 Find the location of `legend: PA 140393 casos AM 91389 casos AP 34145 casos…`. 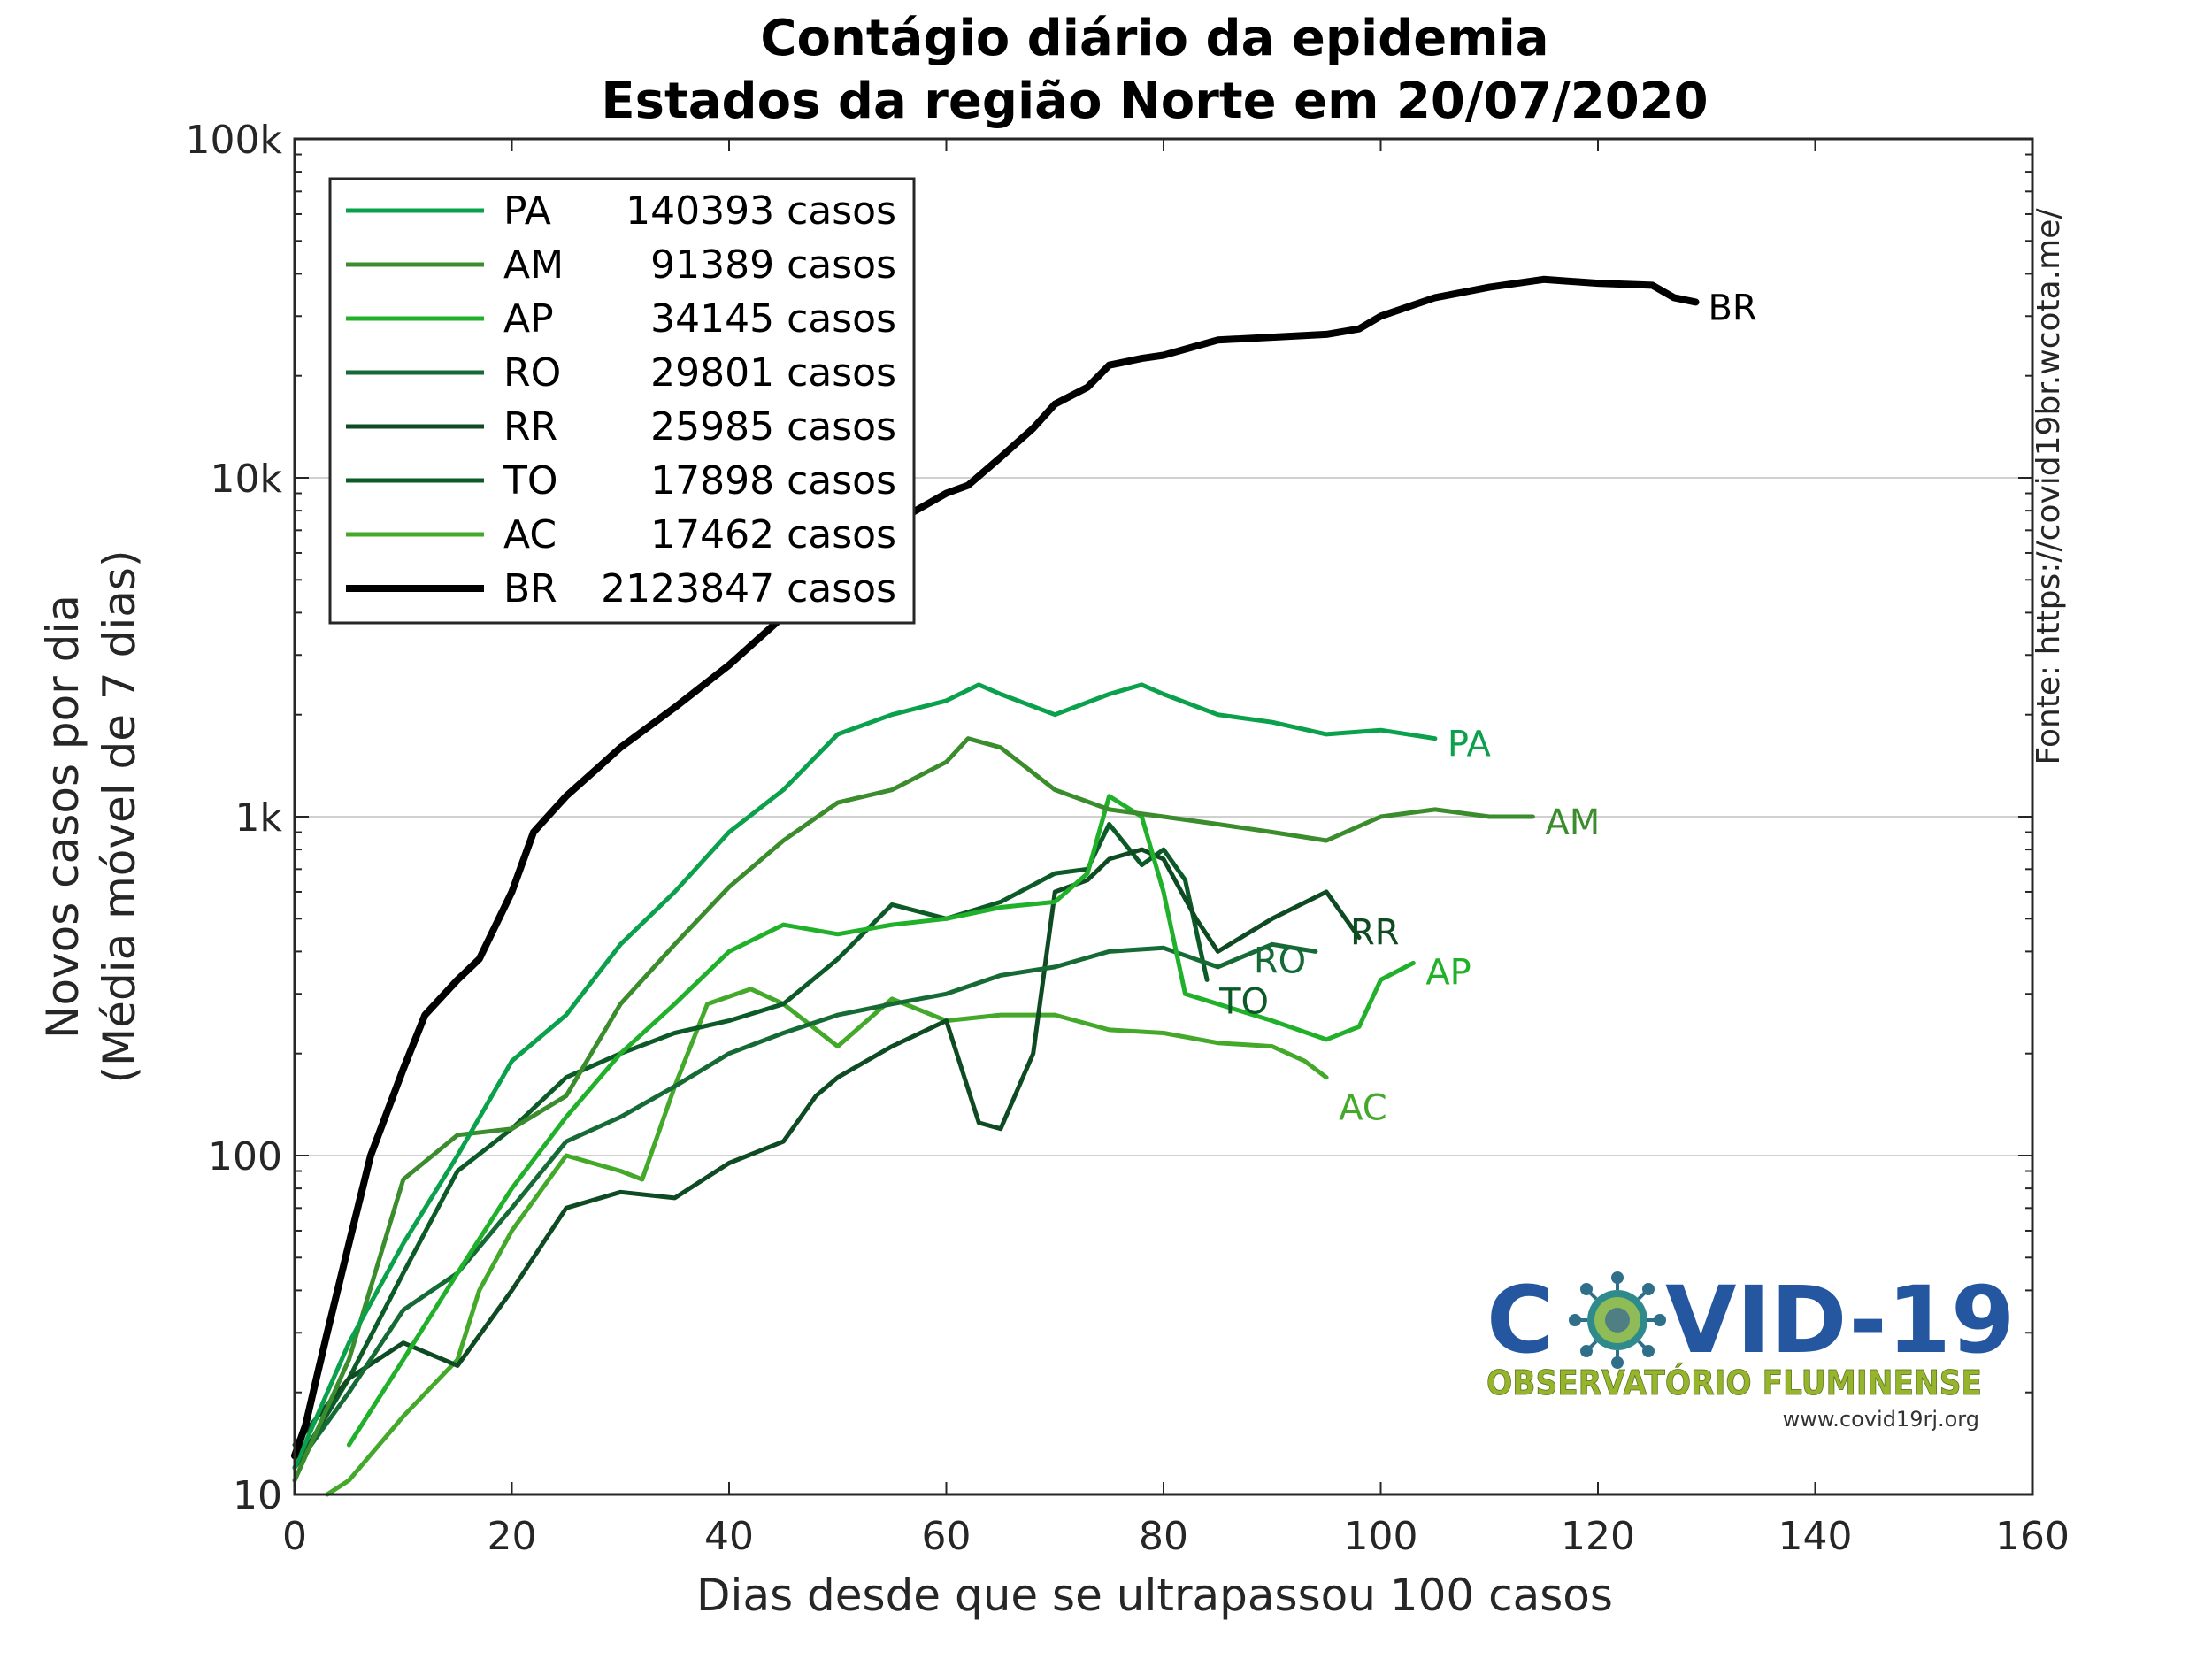

legend: PA 140393 casos AM 91389 casos AP 34145 casos… is located at coordinates (622, 401).